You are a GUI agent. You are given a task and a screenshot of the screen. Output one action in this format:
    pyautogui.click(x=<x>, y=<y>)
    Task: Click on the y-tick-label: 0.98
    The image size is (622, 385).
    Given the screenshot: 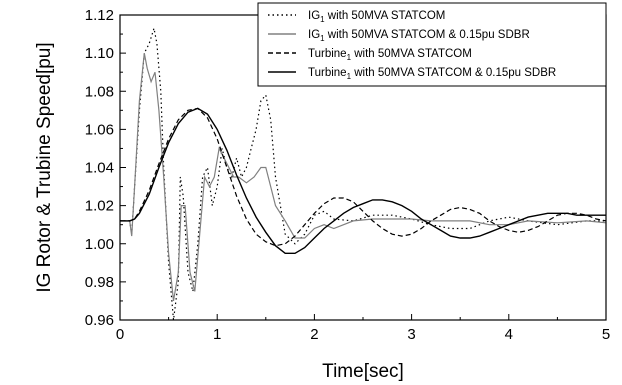 What is the action you would take?
    pyautogui.click(x=99, y=282)
    